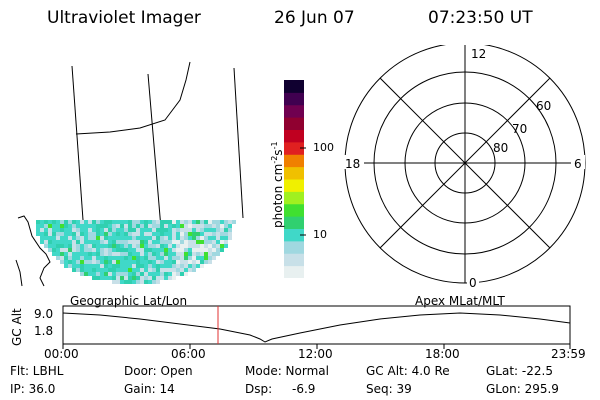  I want to click on color-scale-bar, so click(294, 179).